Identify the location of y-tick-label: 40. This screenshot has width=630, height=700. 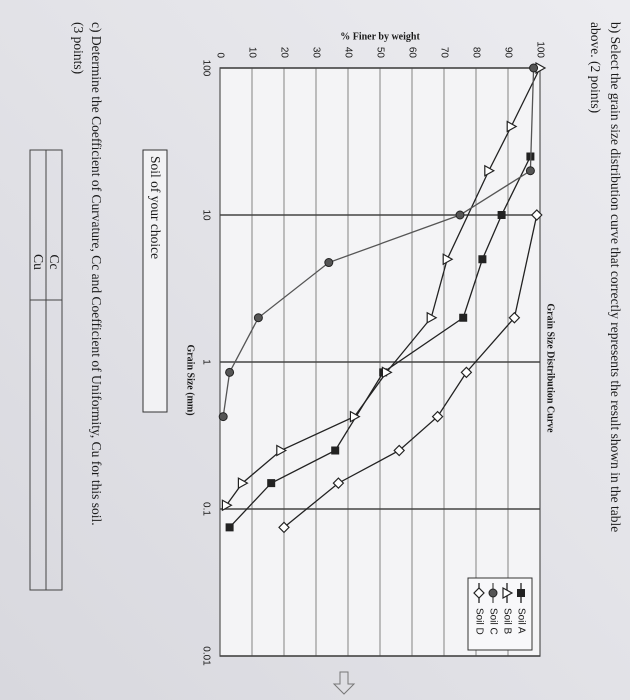
(347, 53).